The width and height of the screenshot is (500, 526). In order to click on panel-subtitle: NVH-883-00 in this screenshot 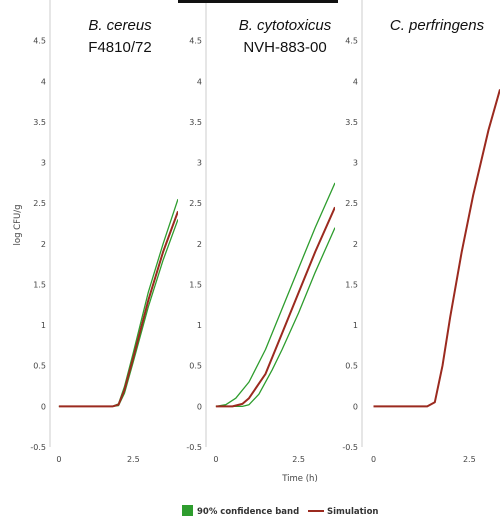, I will do `click(284, 47)`.